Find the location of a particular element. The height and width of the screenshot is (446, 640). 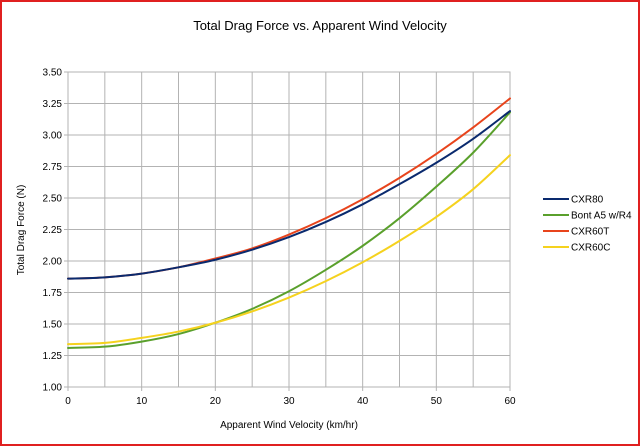

legend-label-cxr60c: CXR60C is located at coordinates (590, 248).